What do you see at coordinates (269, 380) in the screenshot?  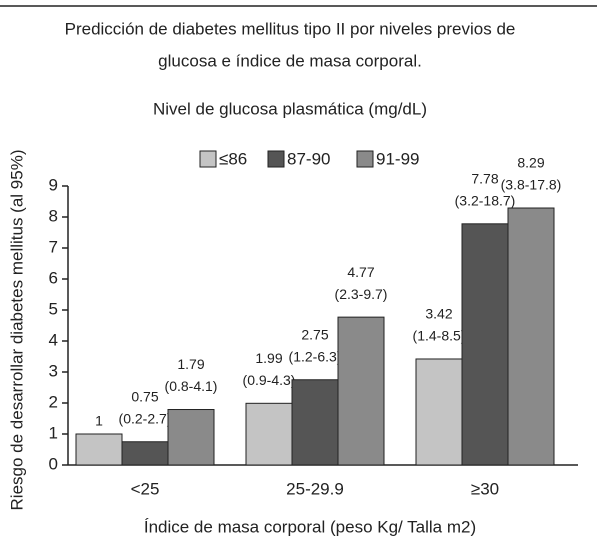 I see `ci-label: (0.9-4.3)` at bounding box center [269, 380].